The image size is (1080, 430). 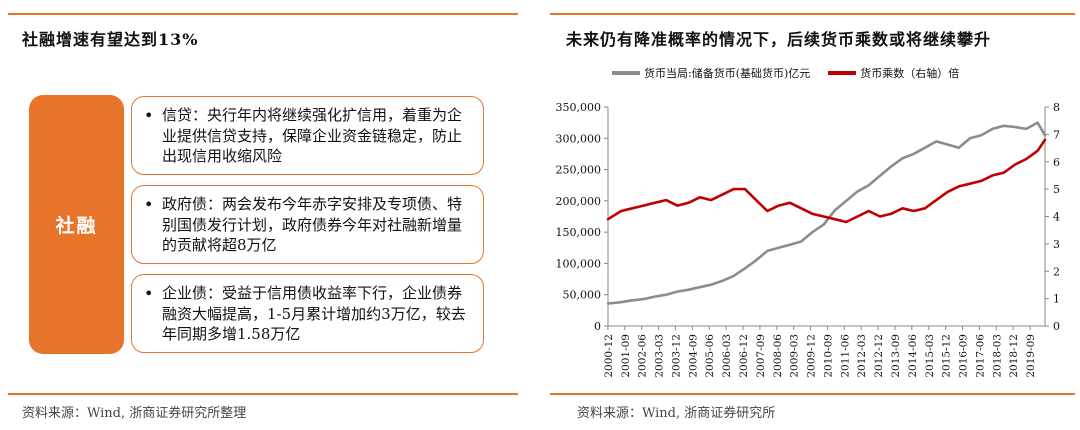 I want to click on y-right-tick-label: 5, so click(x=1056, y=189).